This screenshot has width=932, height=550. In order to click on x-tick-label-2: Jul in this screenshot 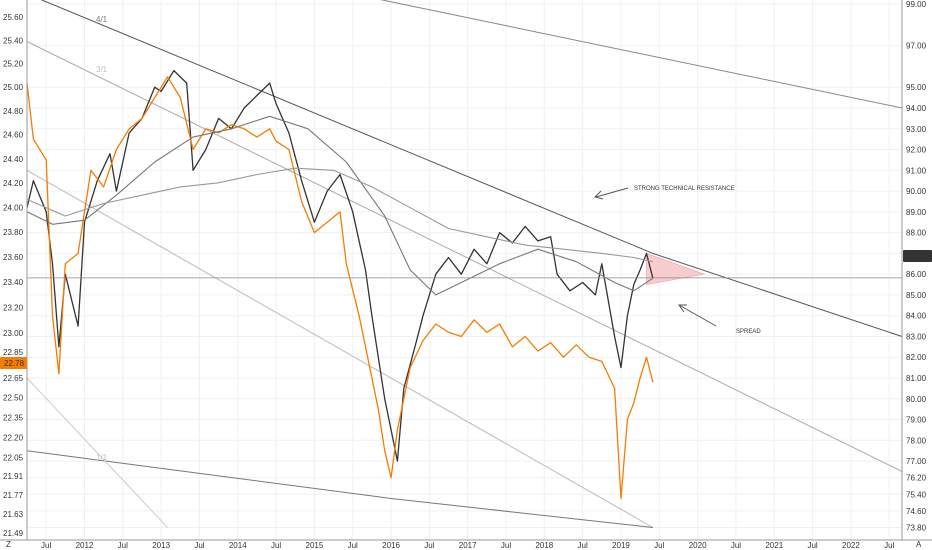, I will do `click(123, 545)`.